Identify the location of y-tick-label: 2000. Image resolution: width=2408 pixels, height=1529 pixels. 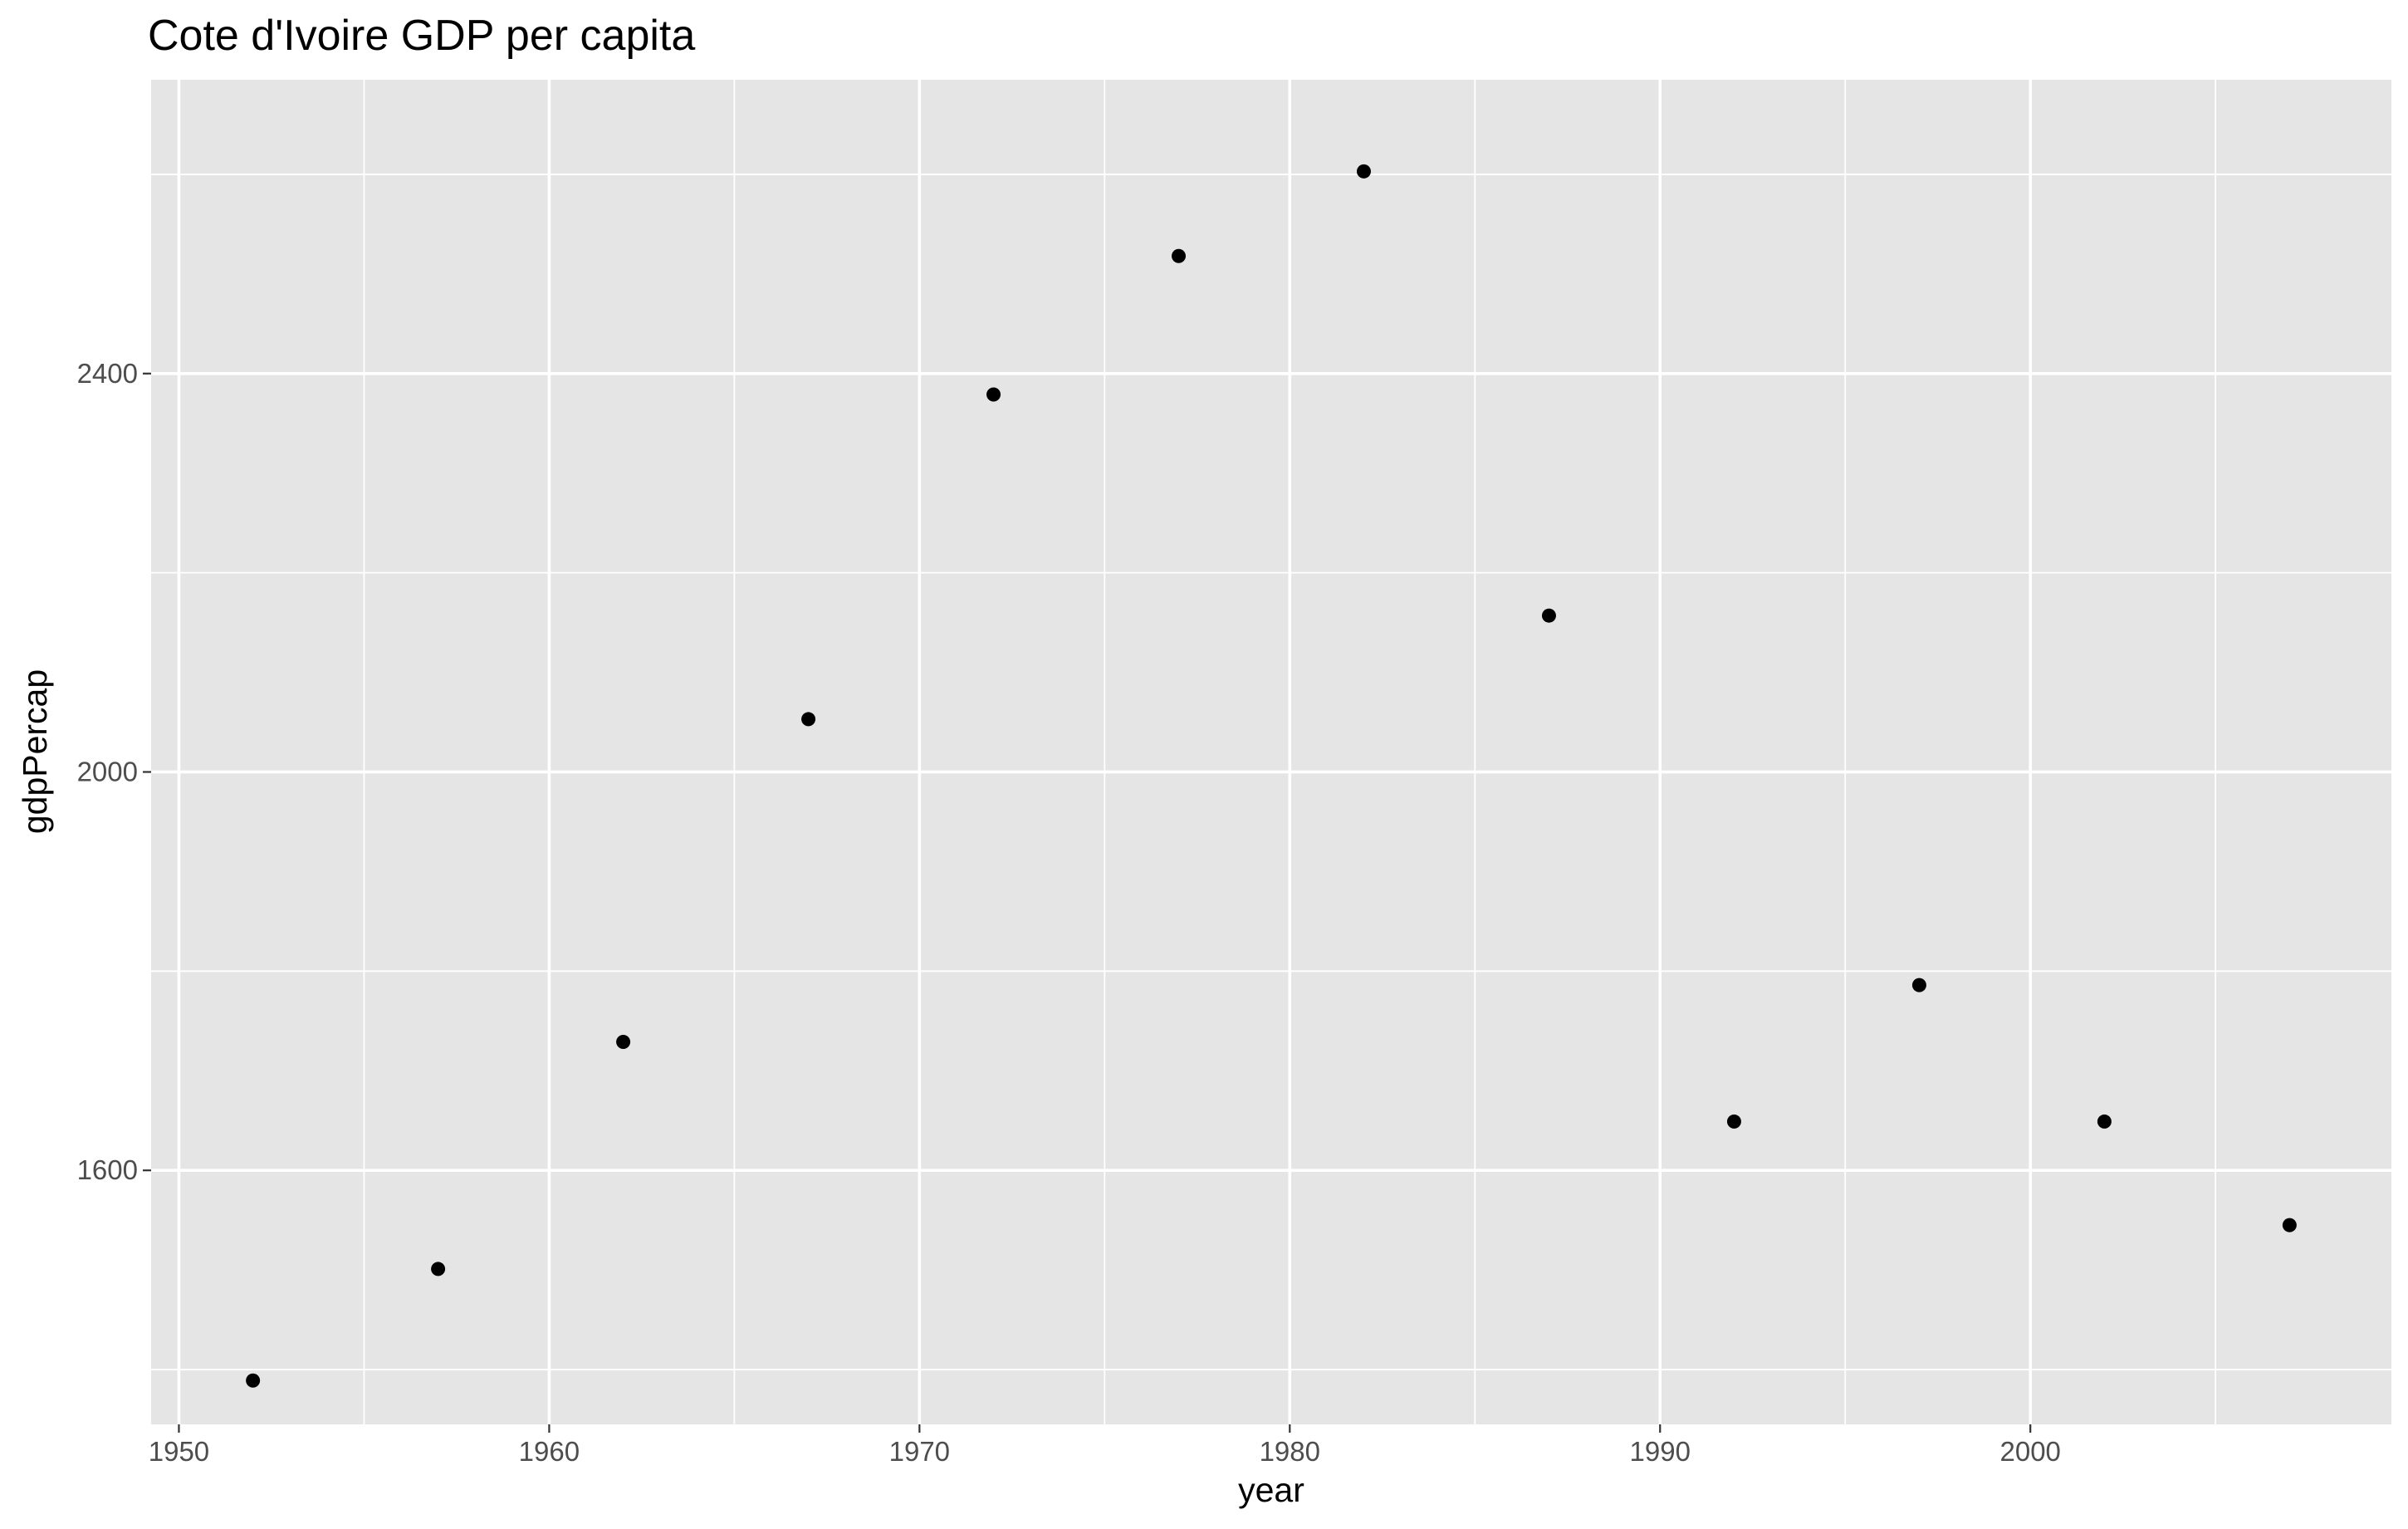
(107, 771).